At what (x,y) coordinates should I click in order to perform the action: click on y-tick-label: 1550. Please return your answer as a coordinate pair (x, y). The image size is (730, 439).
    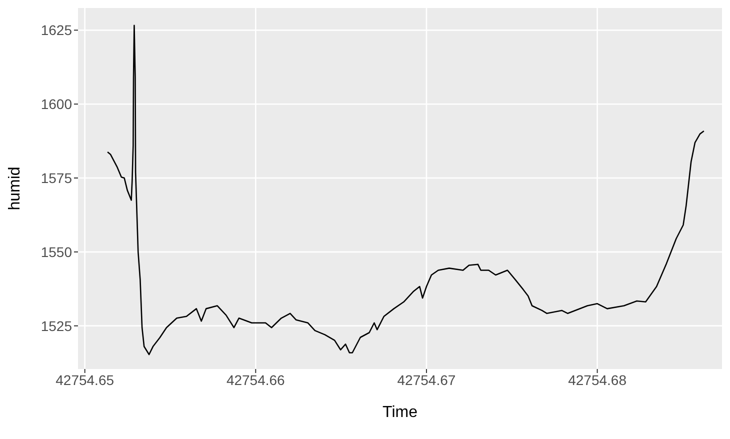
    Looking at the image, I should click on (56, 252).